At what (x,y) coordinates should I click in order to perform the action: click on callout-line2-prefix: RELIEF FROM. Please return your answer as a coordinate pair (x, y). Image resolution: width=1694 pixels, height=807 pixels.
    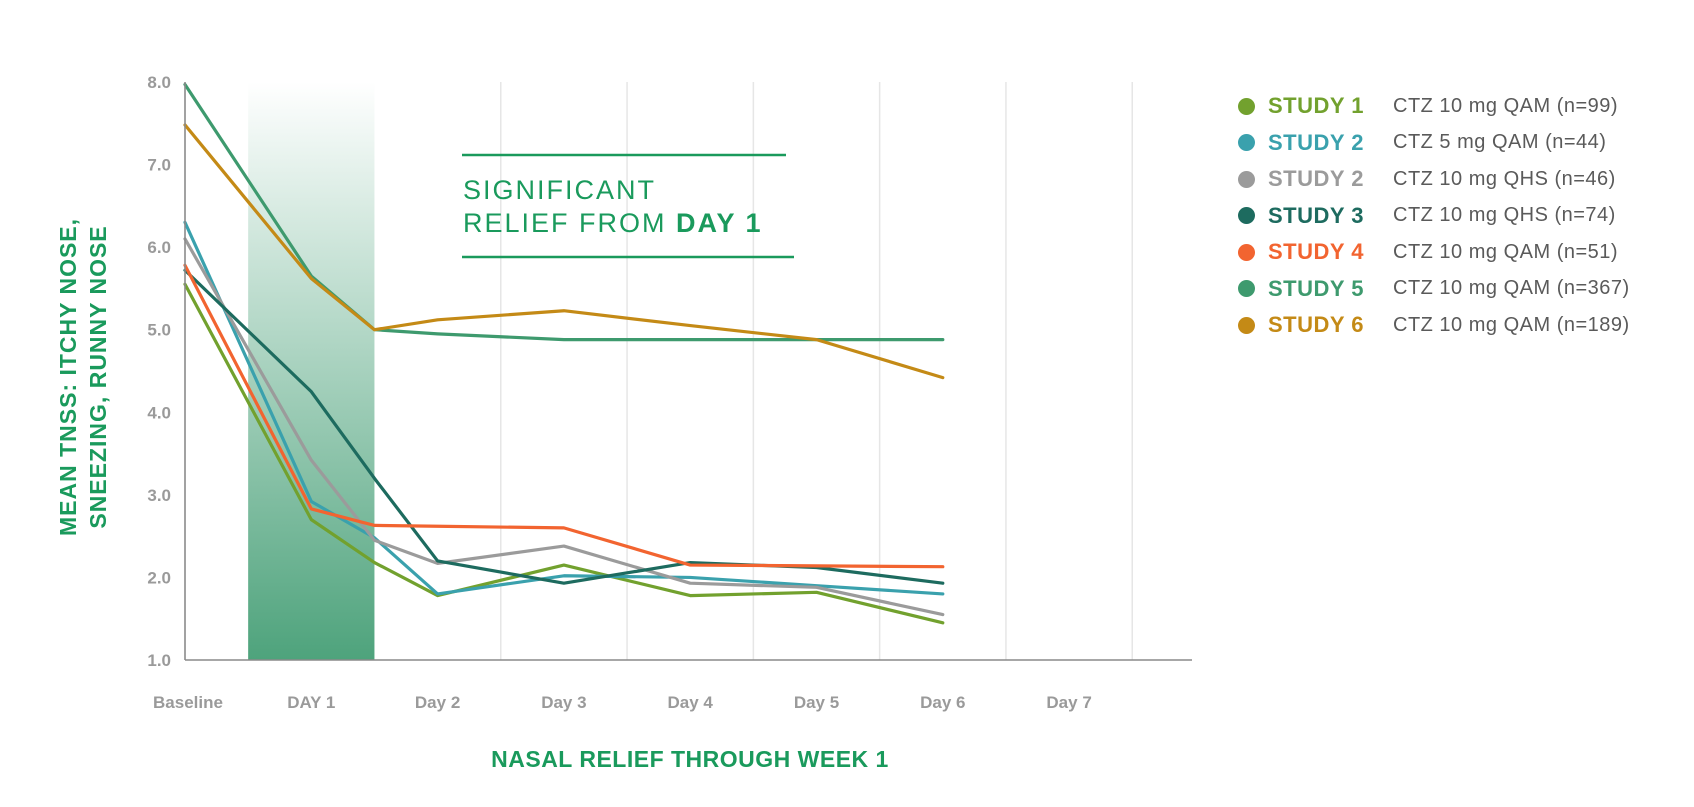
    Looking at the image, I should click on (569, 223).